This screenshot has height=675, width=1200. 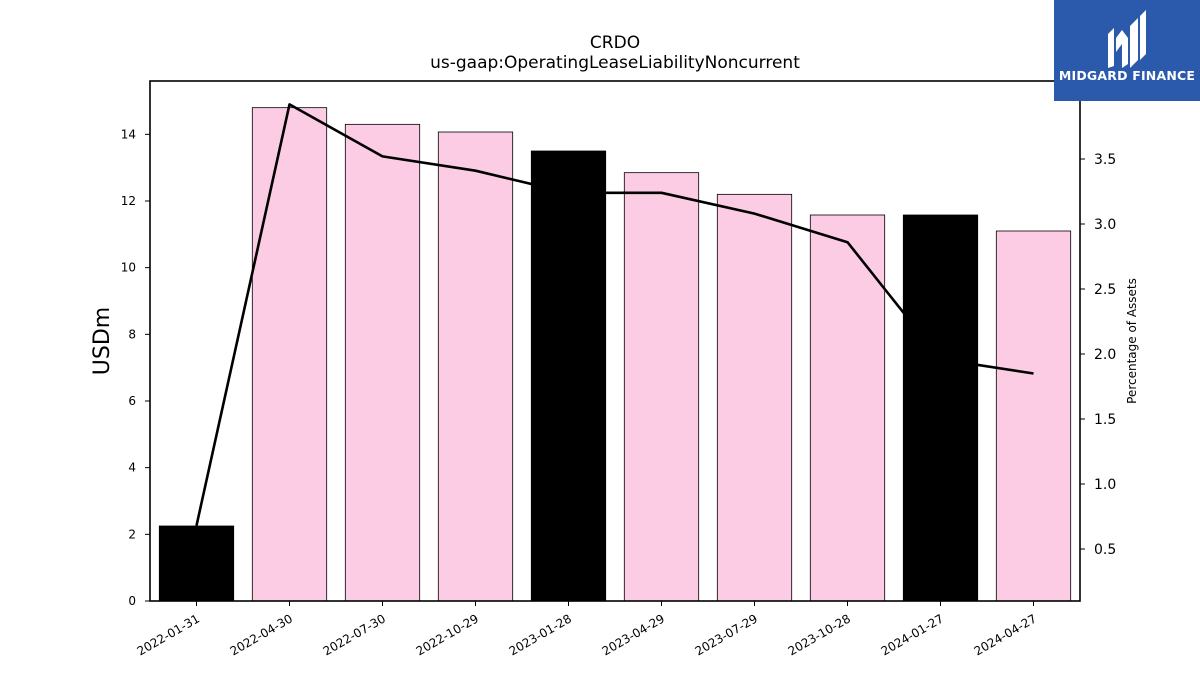 What do you see at coordinates (1105, 355) in the screenshot?
I see `y2-tick-label: 2.0` at bounding box center [1105, 355].